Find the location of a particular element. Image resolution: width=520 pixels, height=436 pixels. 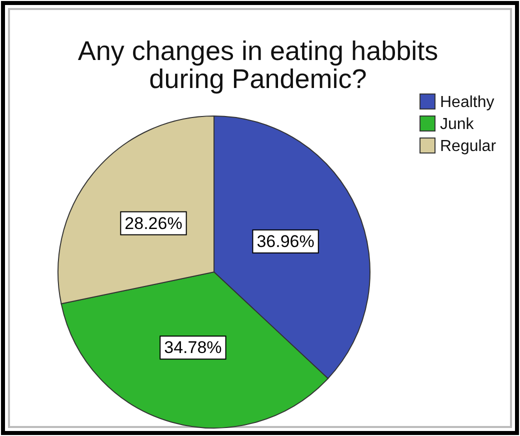

data-label: 28.26% is located at coordinates (153, 223).